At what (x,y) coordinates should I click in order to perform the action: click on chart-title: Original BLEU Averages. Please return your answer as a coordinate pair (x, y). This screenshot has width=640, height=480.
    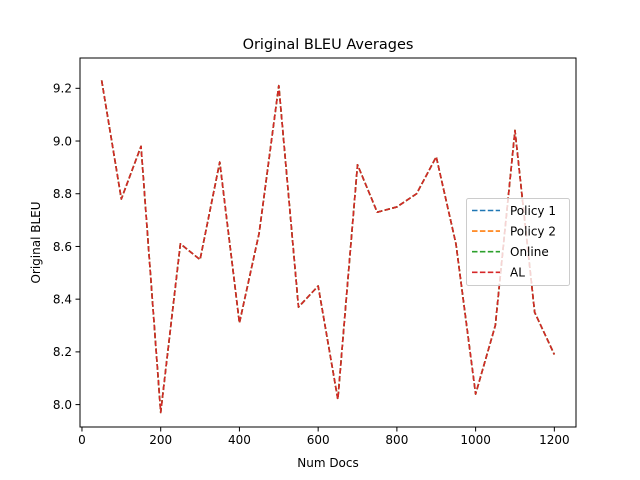
    Looking at the image, I should click on (328, 45).